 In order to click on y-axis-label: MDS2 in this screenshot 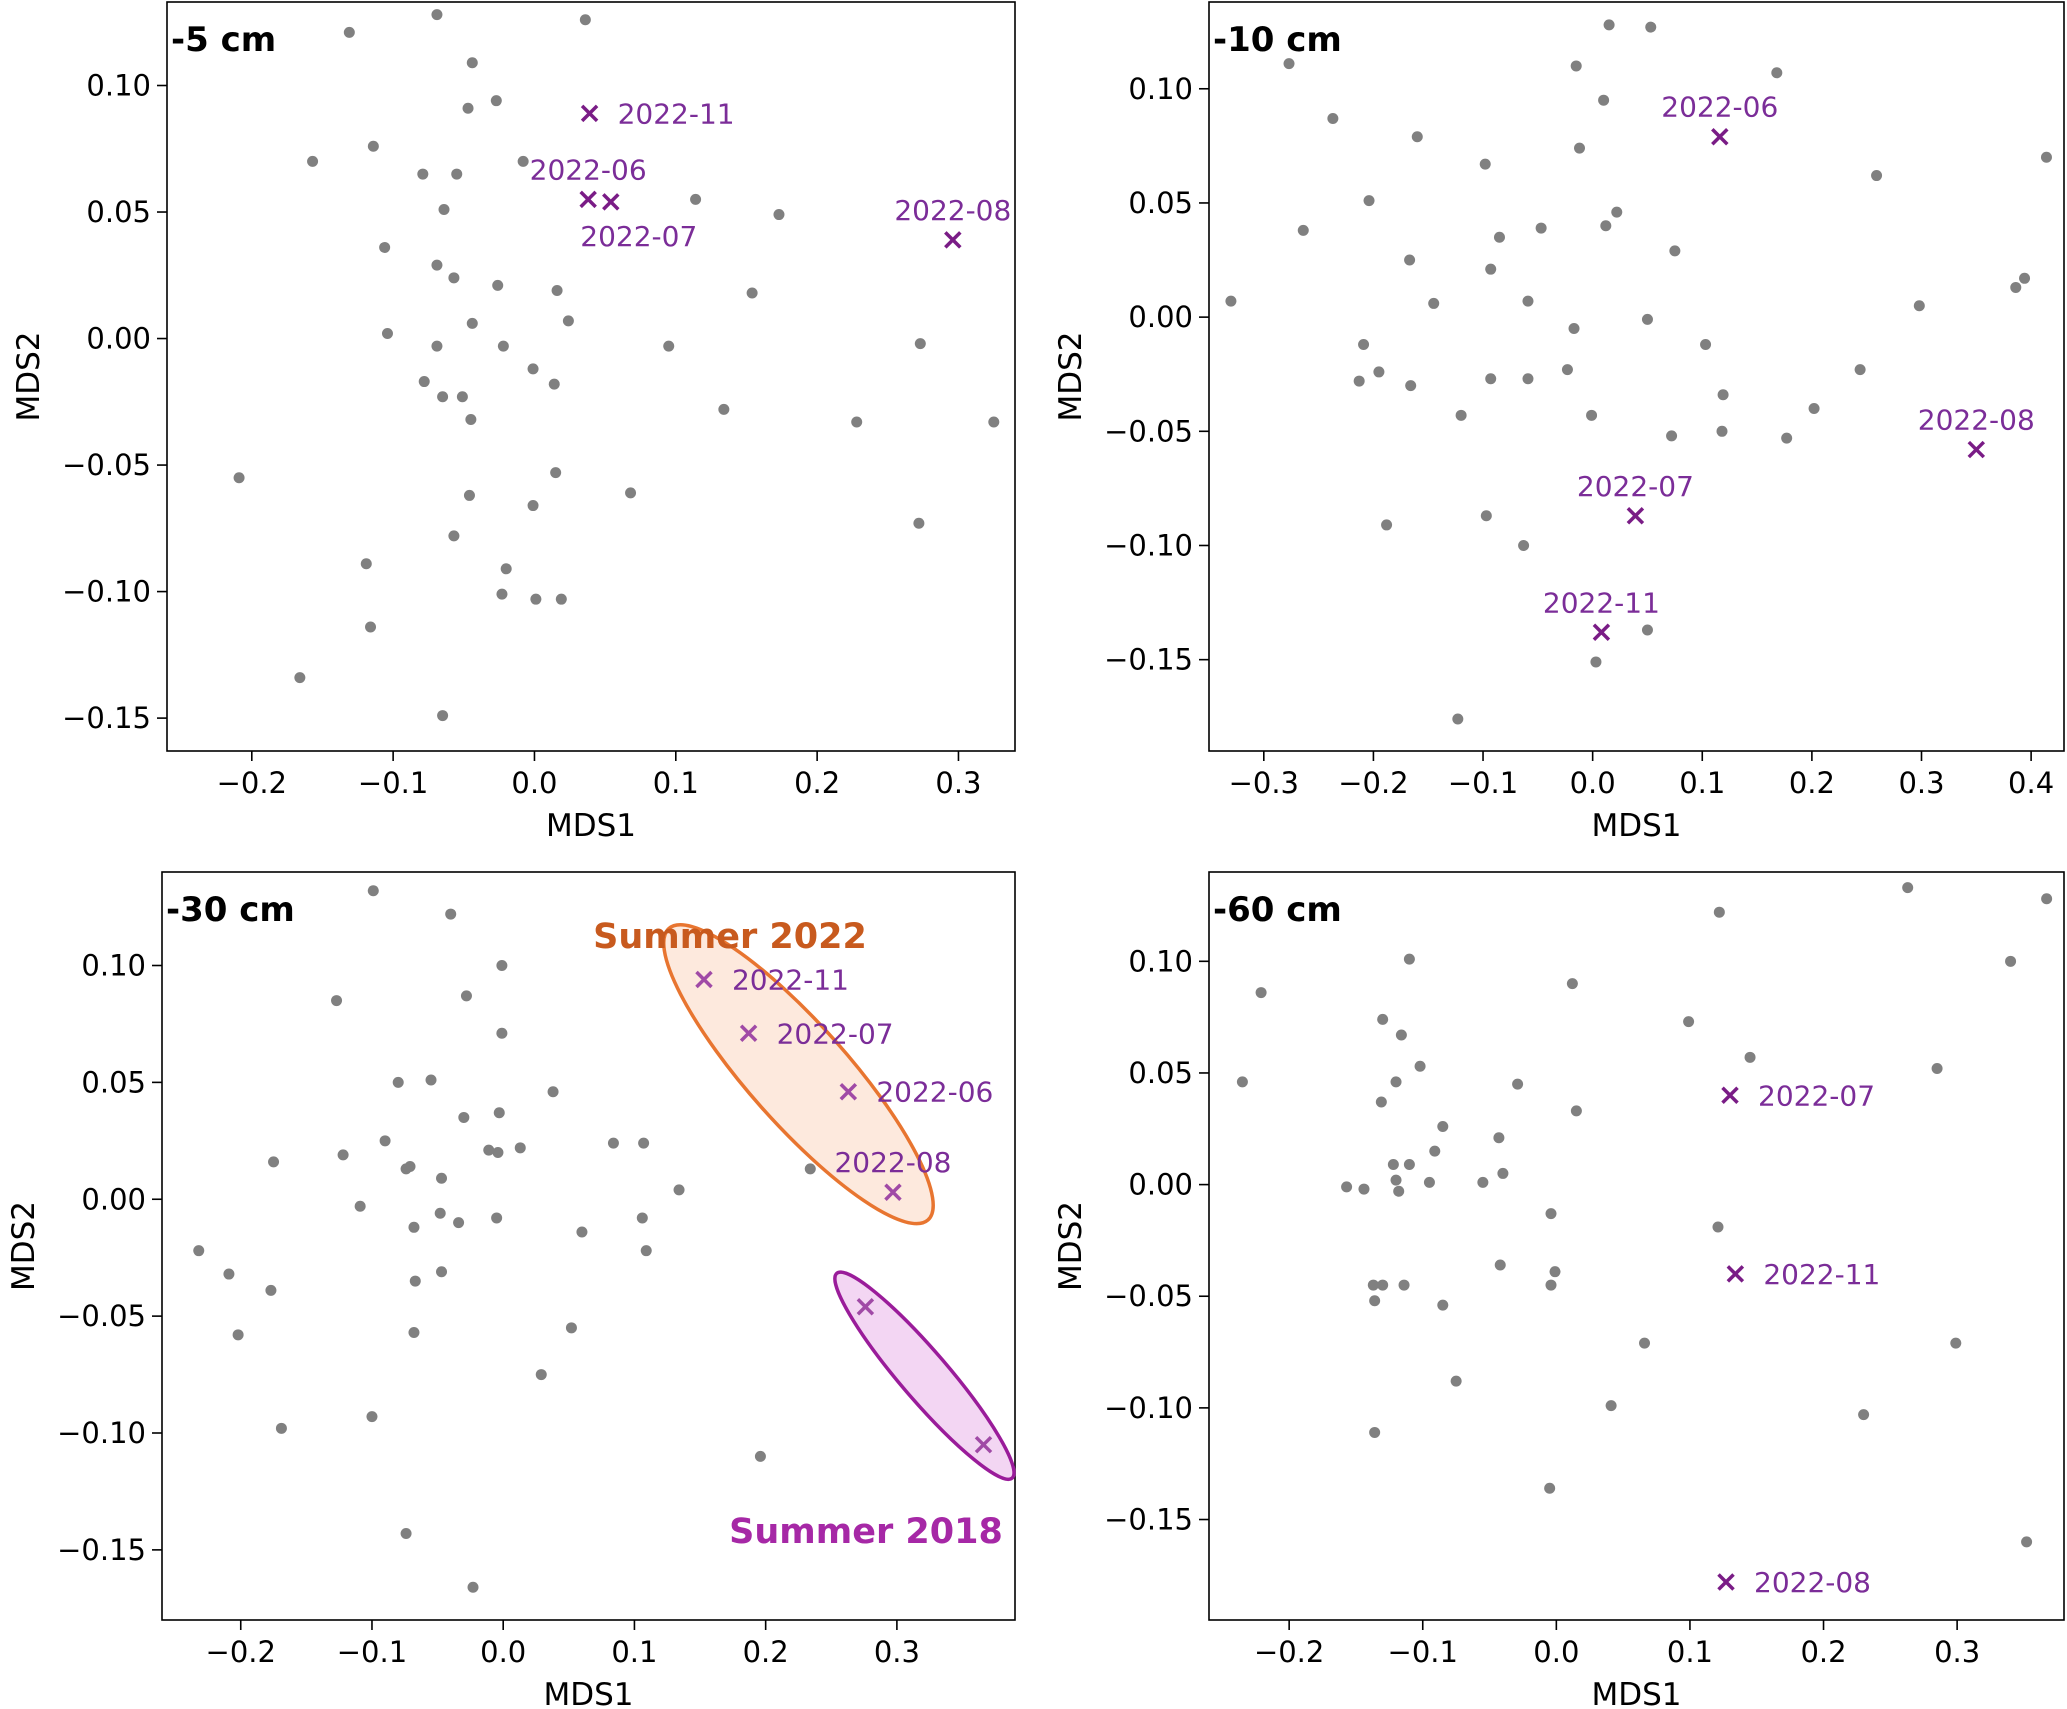, I will do `click(1071, 1246)`.